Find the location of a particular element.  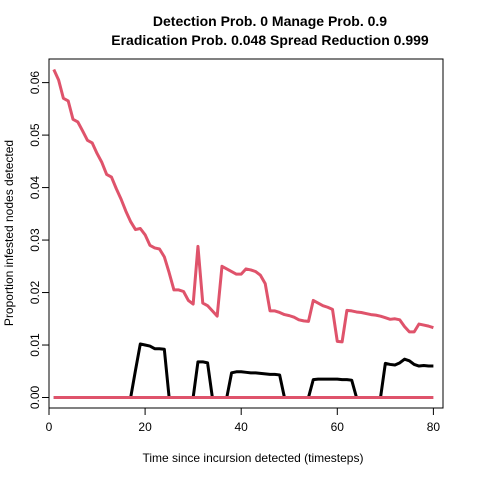

x-axis: 0 20 40 60 80 is located at coordinates (243, 420).